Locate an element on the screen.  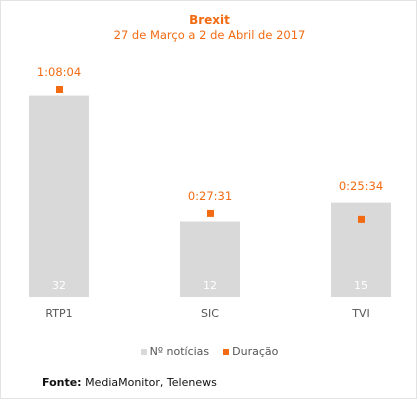
source-label: Fonte: is located at coordinates (62, 382).